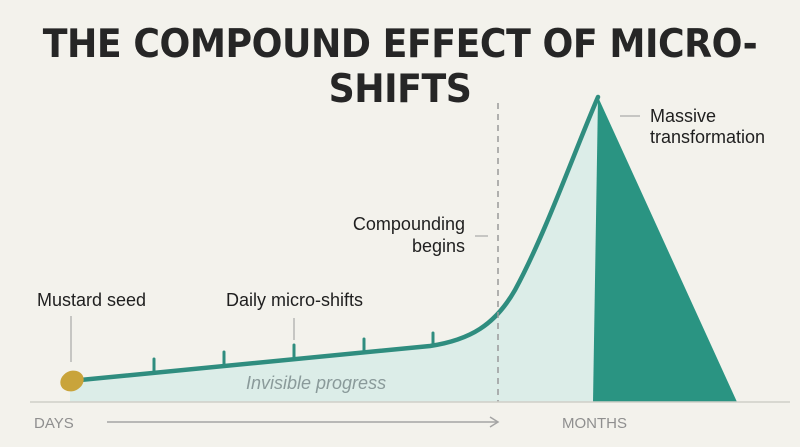 This screenshot has height=447, width=800. What do you see at coordinates (409, 224) in the screenshot?
I see `compounding-label-line1: Compounding` at bounding box center [409, 224].